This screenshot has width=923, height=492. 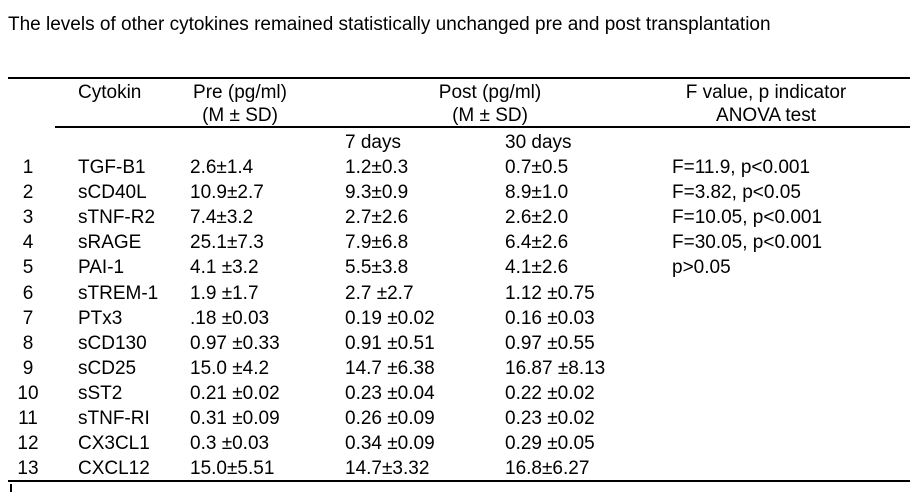 What do you see at coordinates (28, 243) in the screenshot?
I see `row-number-cell: 4` at bounding box center [28, 243].